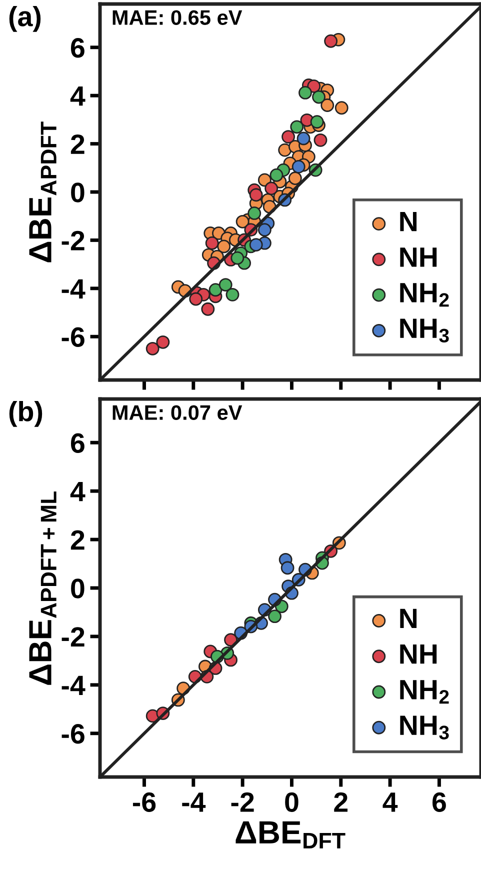 This screenshot has width=481, height=869. I want to click on y-axis-title: ΔBE$_{APDFT+ML}$, so click(42, 588).